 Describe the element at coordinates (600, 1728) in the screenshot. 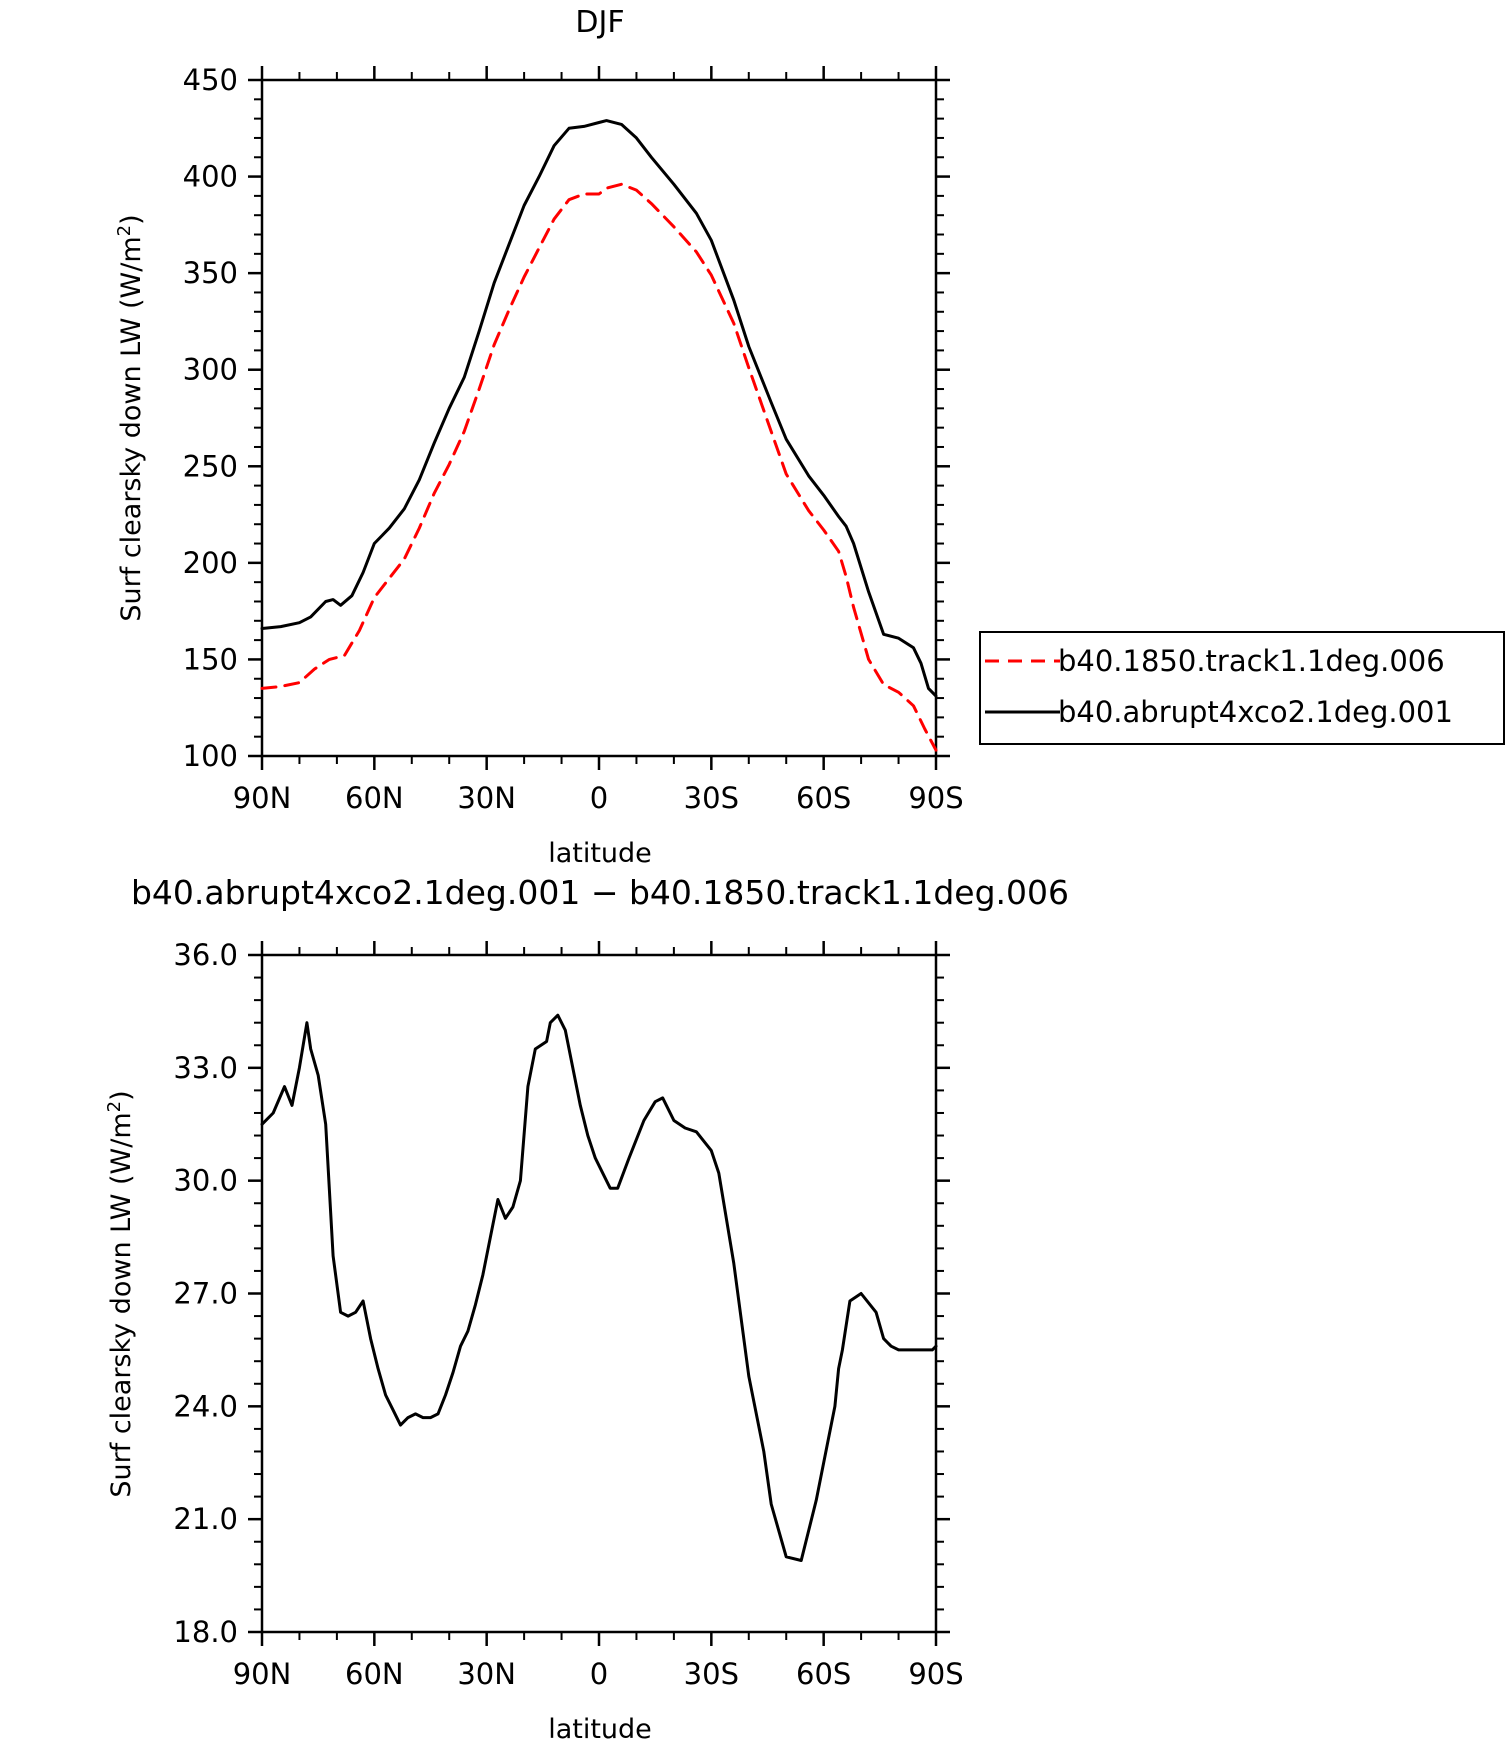

I see `bottom-x-axis-label: latitude` at that location.